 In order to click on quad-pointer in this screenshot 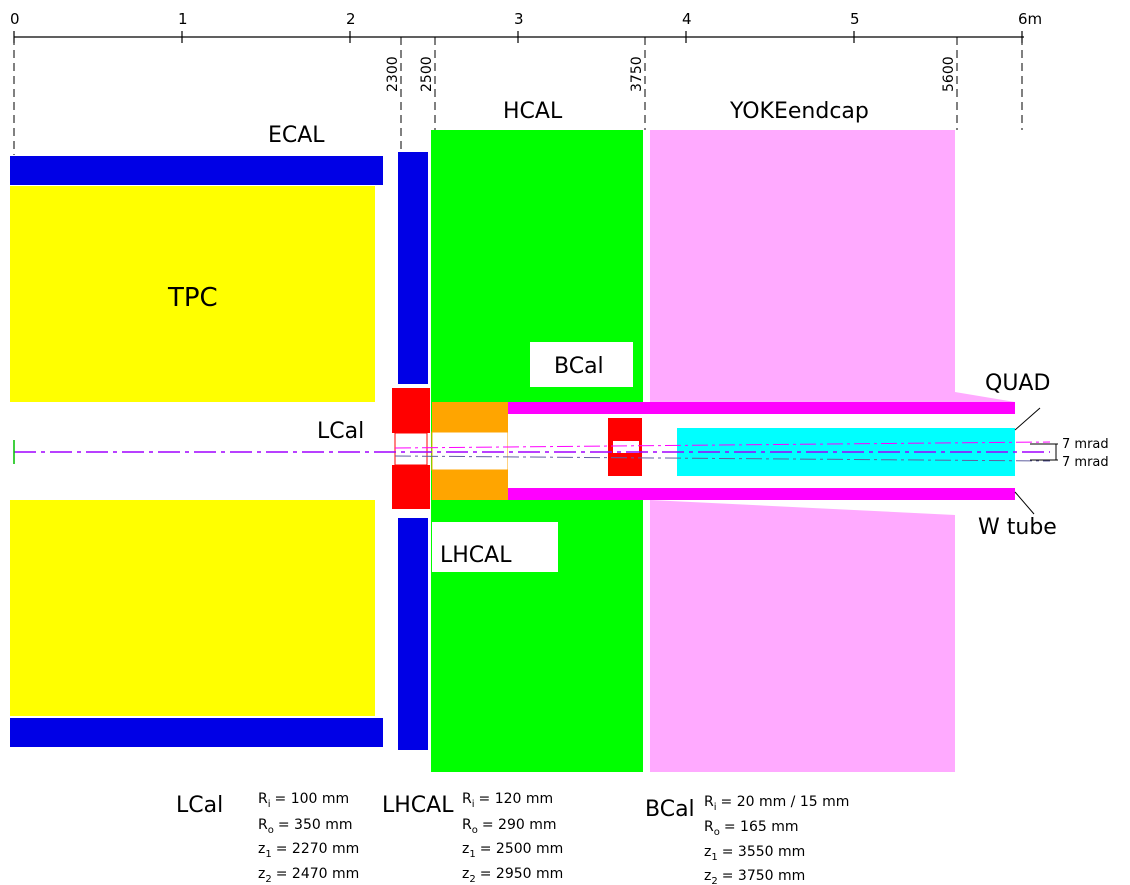, I will do `click(1027, 419)`.